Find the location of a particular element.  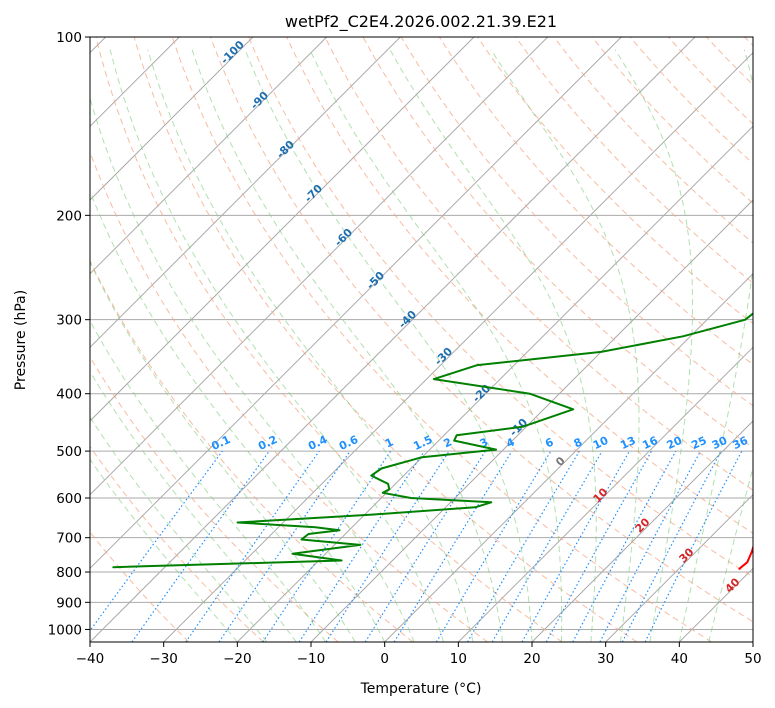

mixing-ratio-label: 36 is located at coordinates (741, 443).